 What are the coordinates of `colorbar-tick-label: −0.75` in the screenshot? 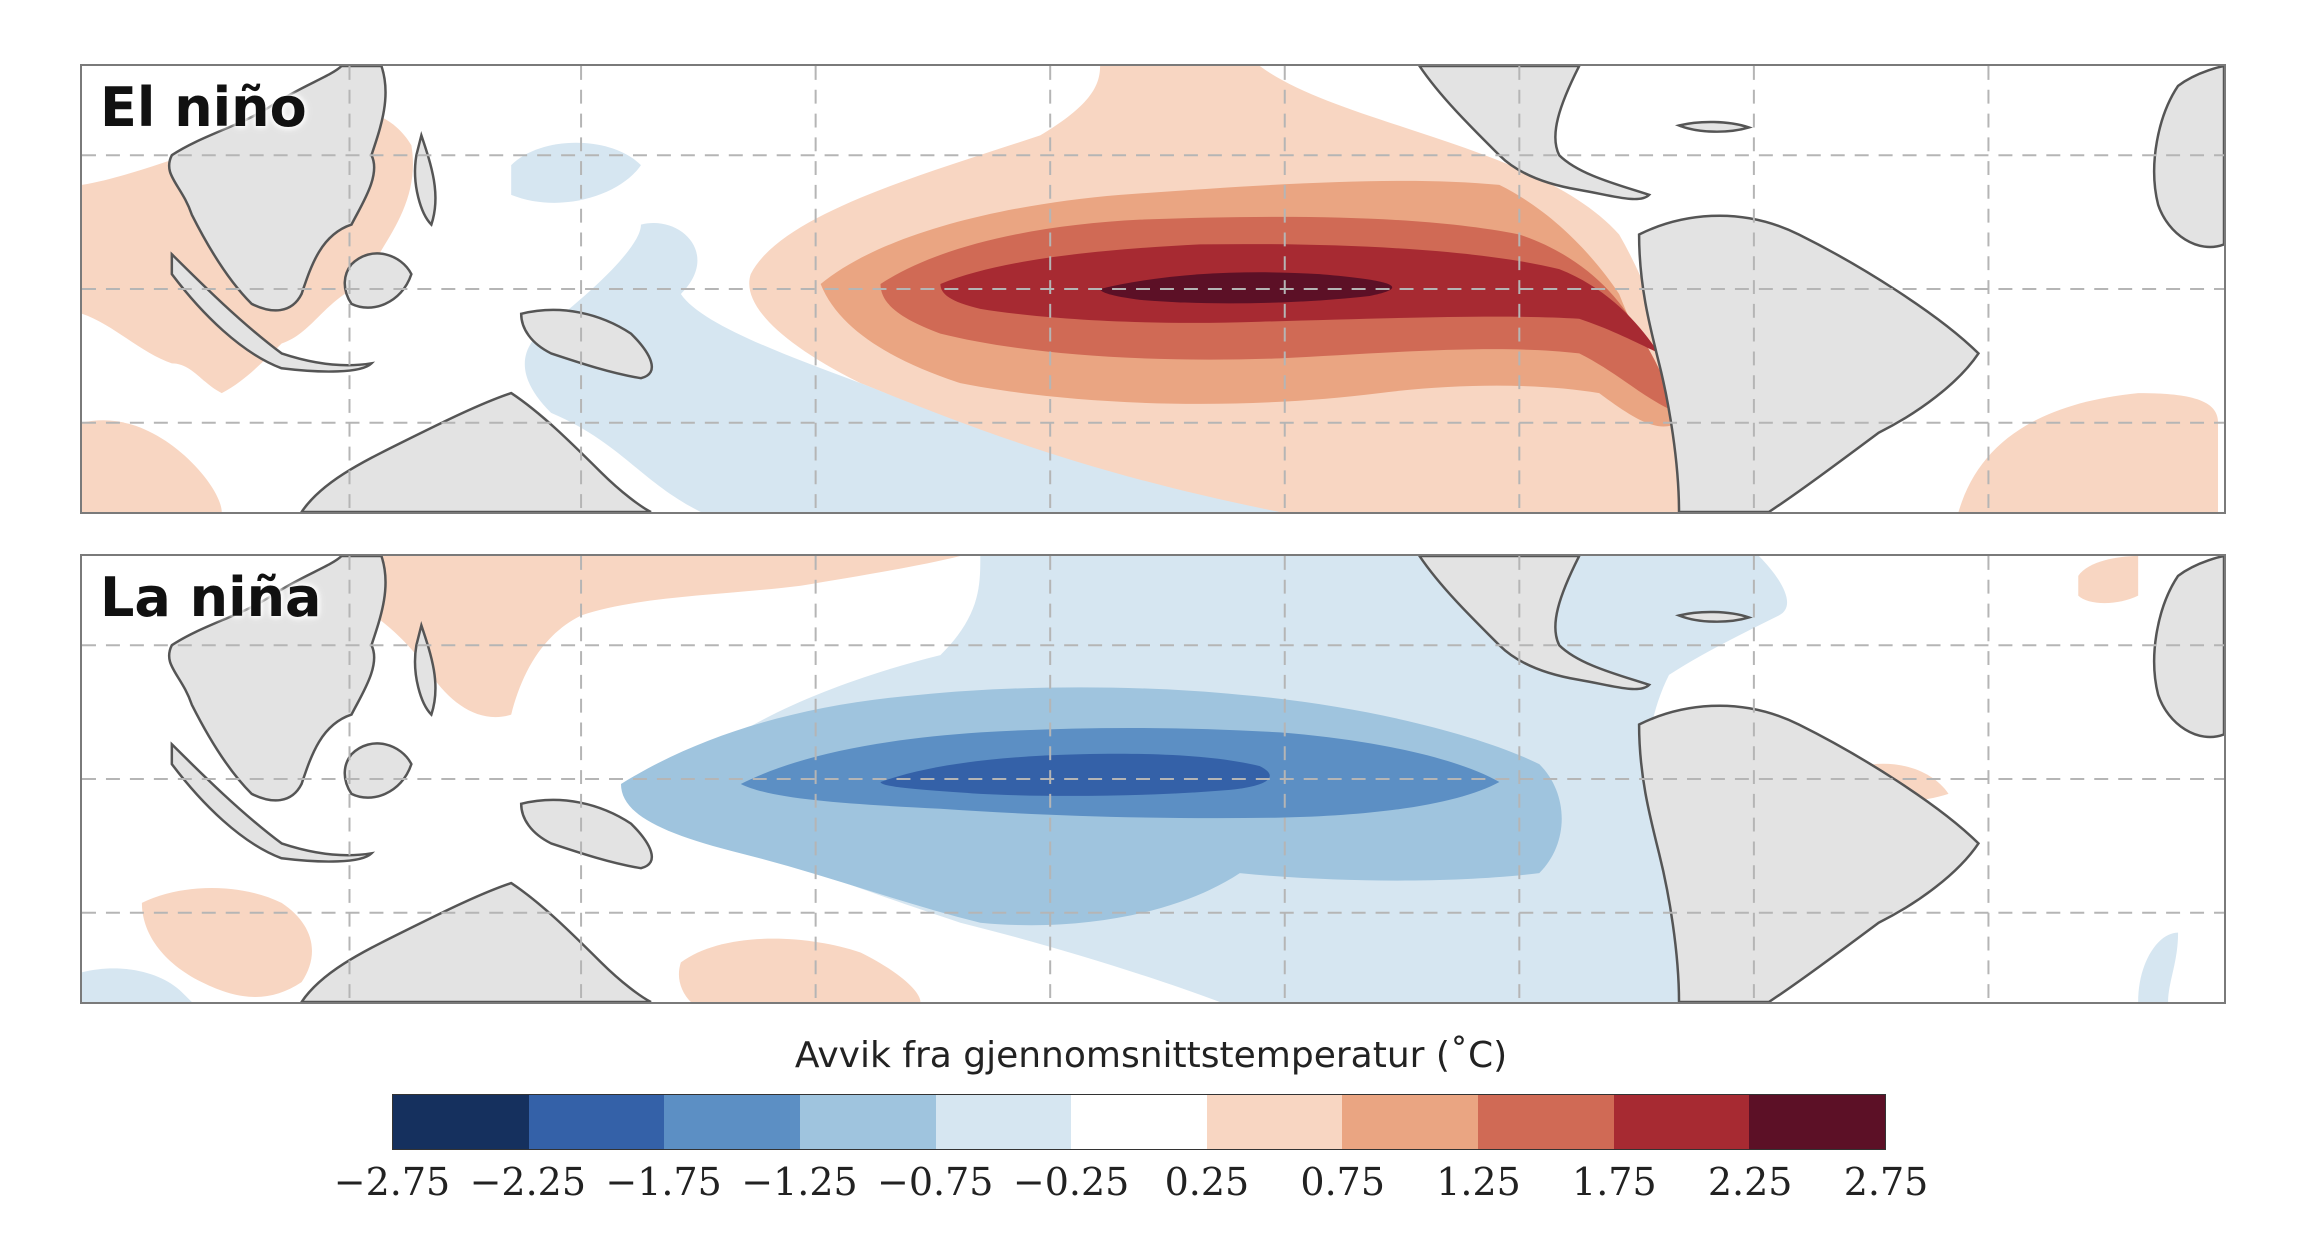 It's located at (935, 1182).